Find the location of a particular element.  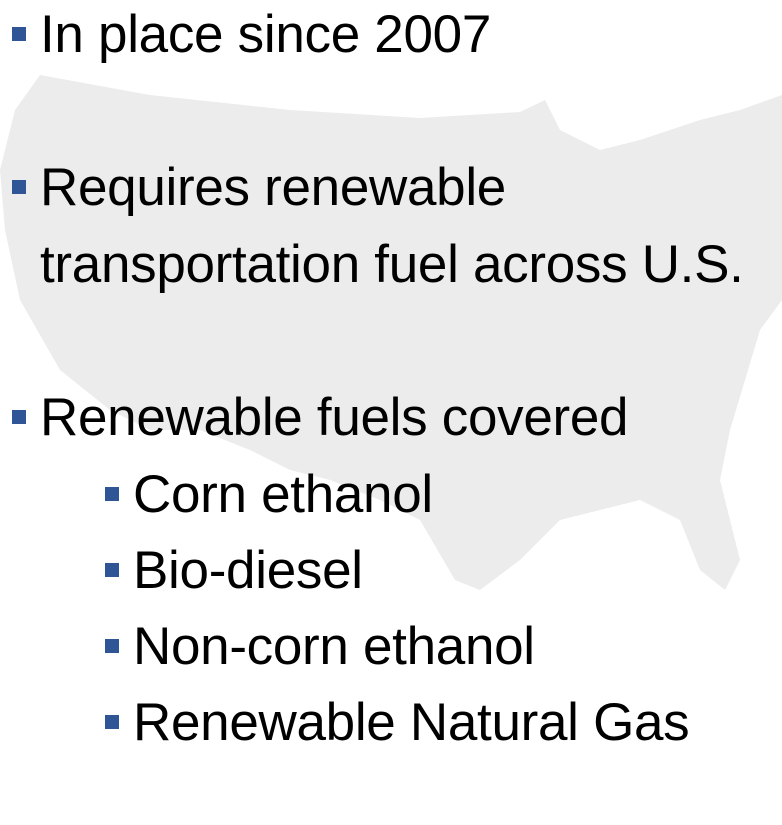

sub-bullet-item: Bio-diesel is located at coordinates (234, 570).